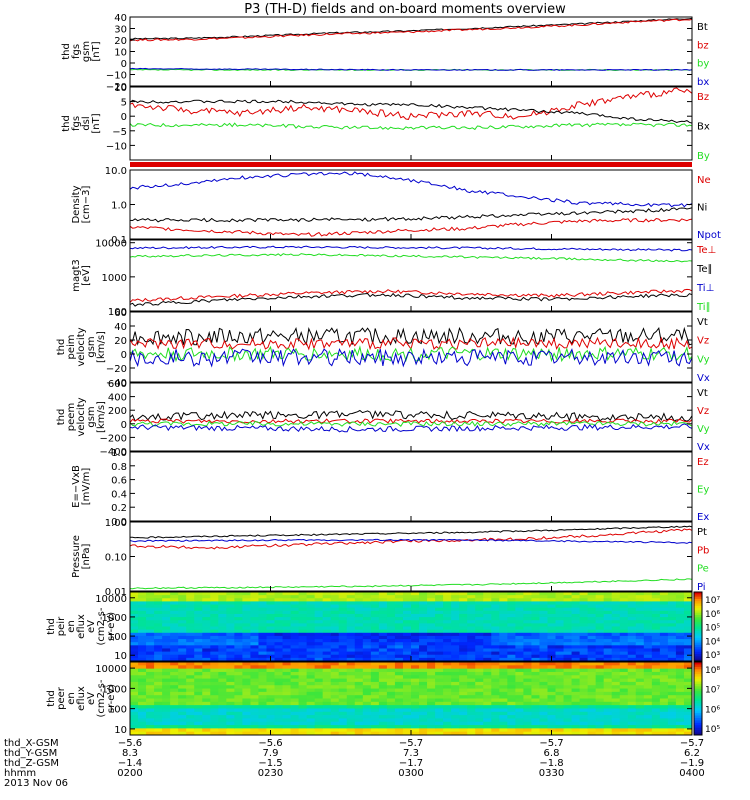  Describe the element at coordinates (119, 467) in the screenshot. I see `ytick-label: 0.8` at that location.